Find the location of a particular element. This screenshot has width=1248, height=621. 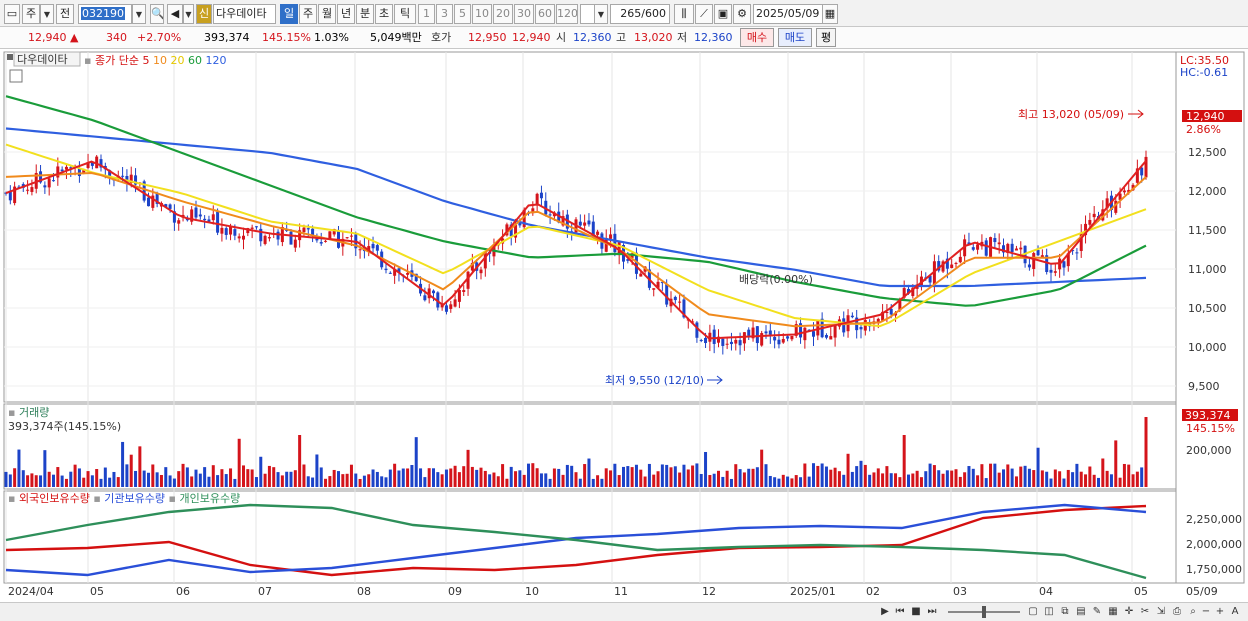

holdings-y-tick: 2,250,000 is located at coordinates (1214, 519).